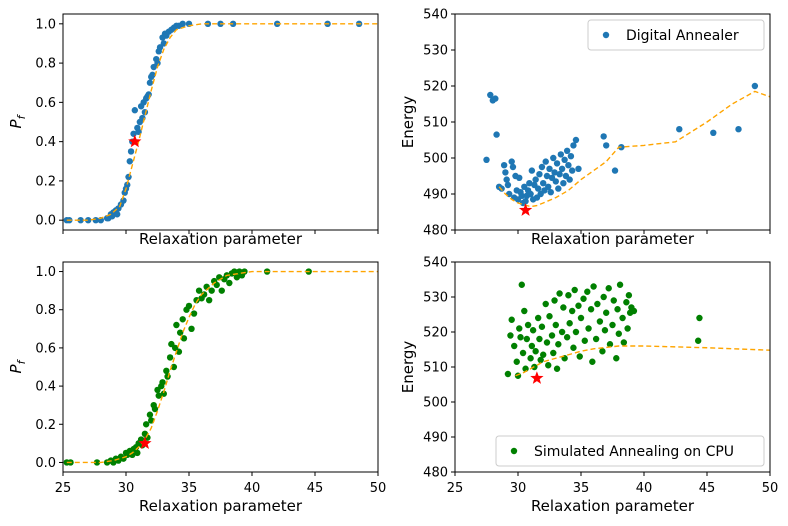  Describe the element at coordinates (408, 367) in the screenshot. I see `y-axis-label: Energy` at that location.